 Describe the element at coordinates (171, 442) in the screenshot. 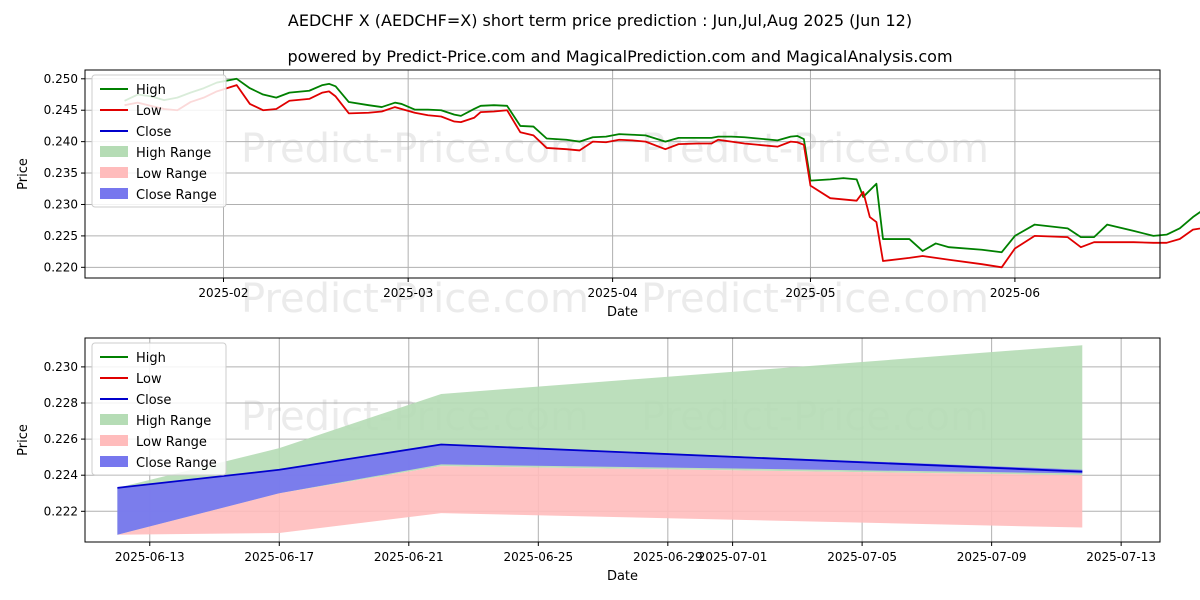

I see `bottom-legend-low-range-label: Low Range` at that location.